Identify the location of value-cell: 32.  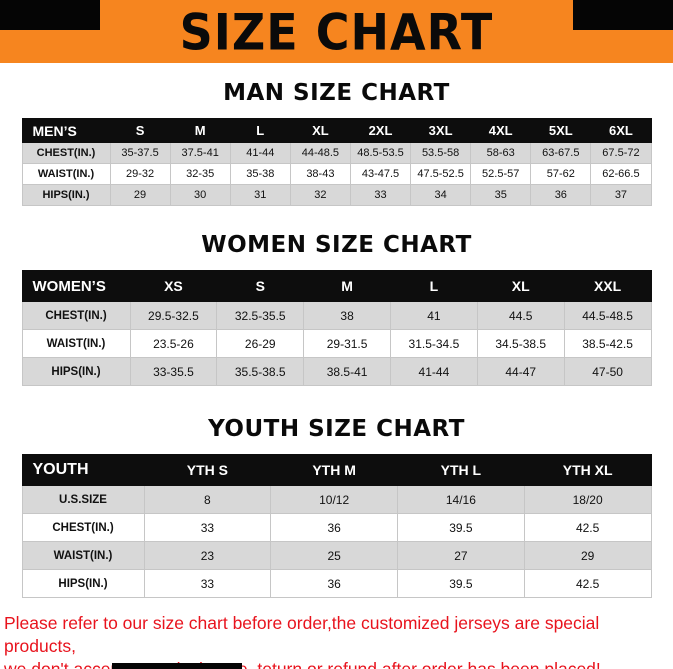
(320, 195).